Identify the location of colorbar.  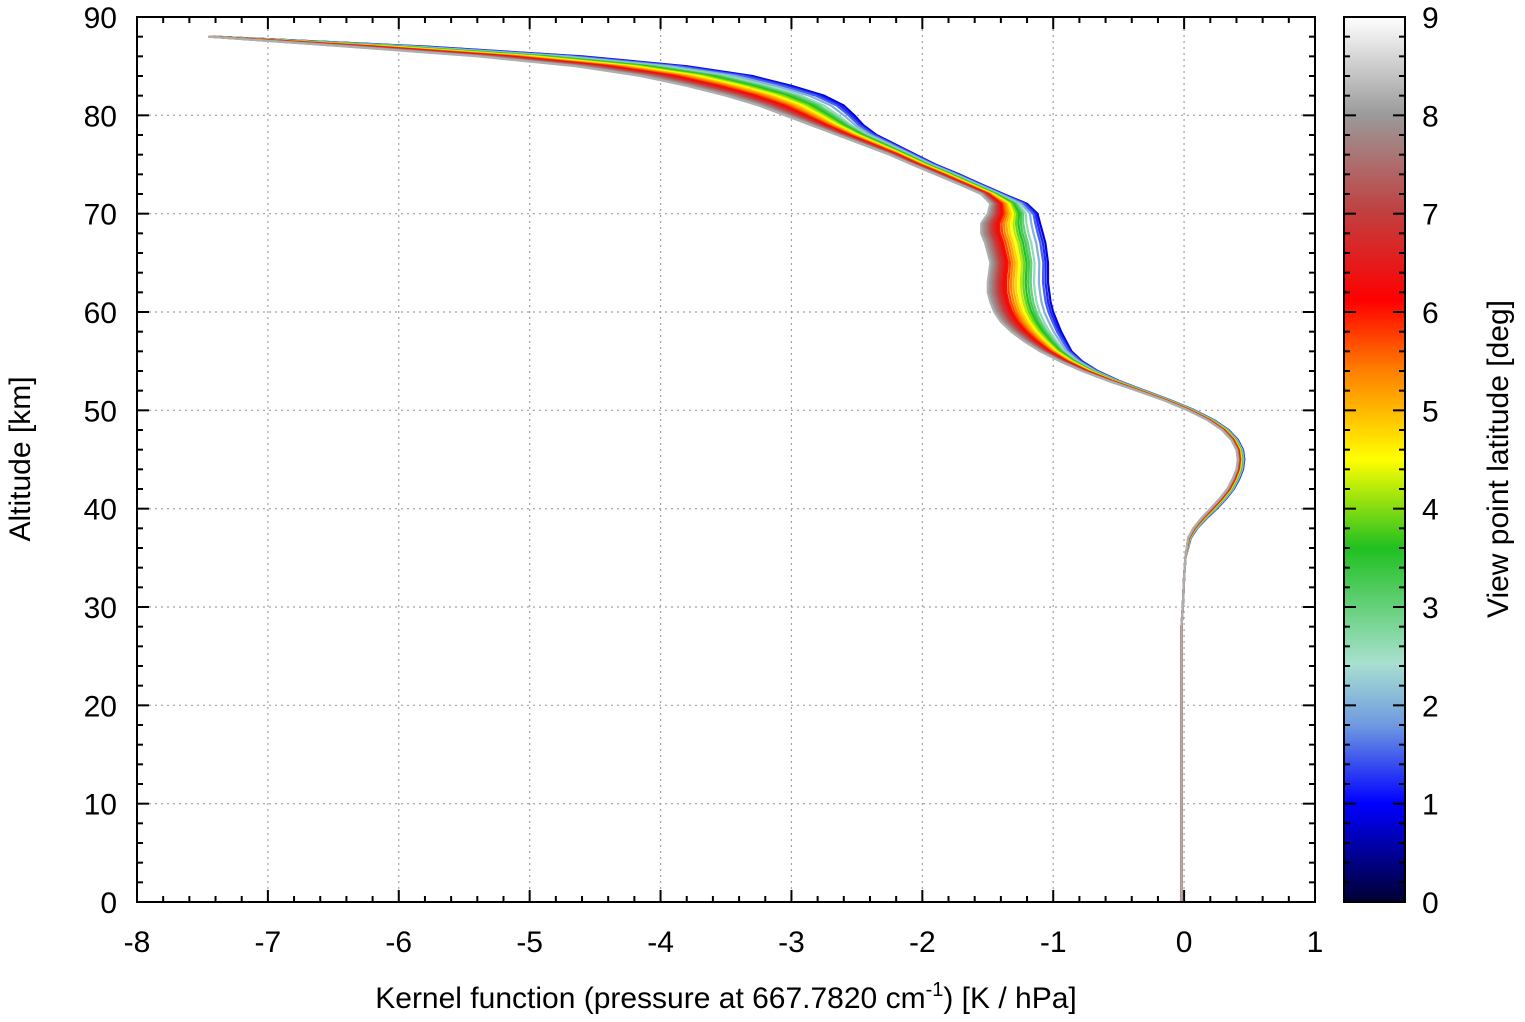
(1374, 459).